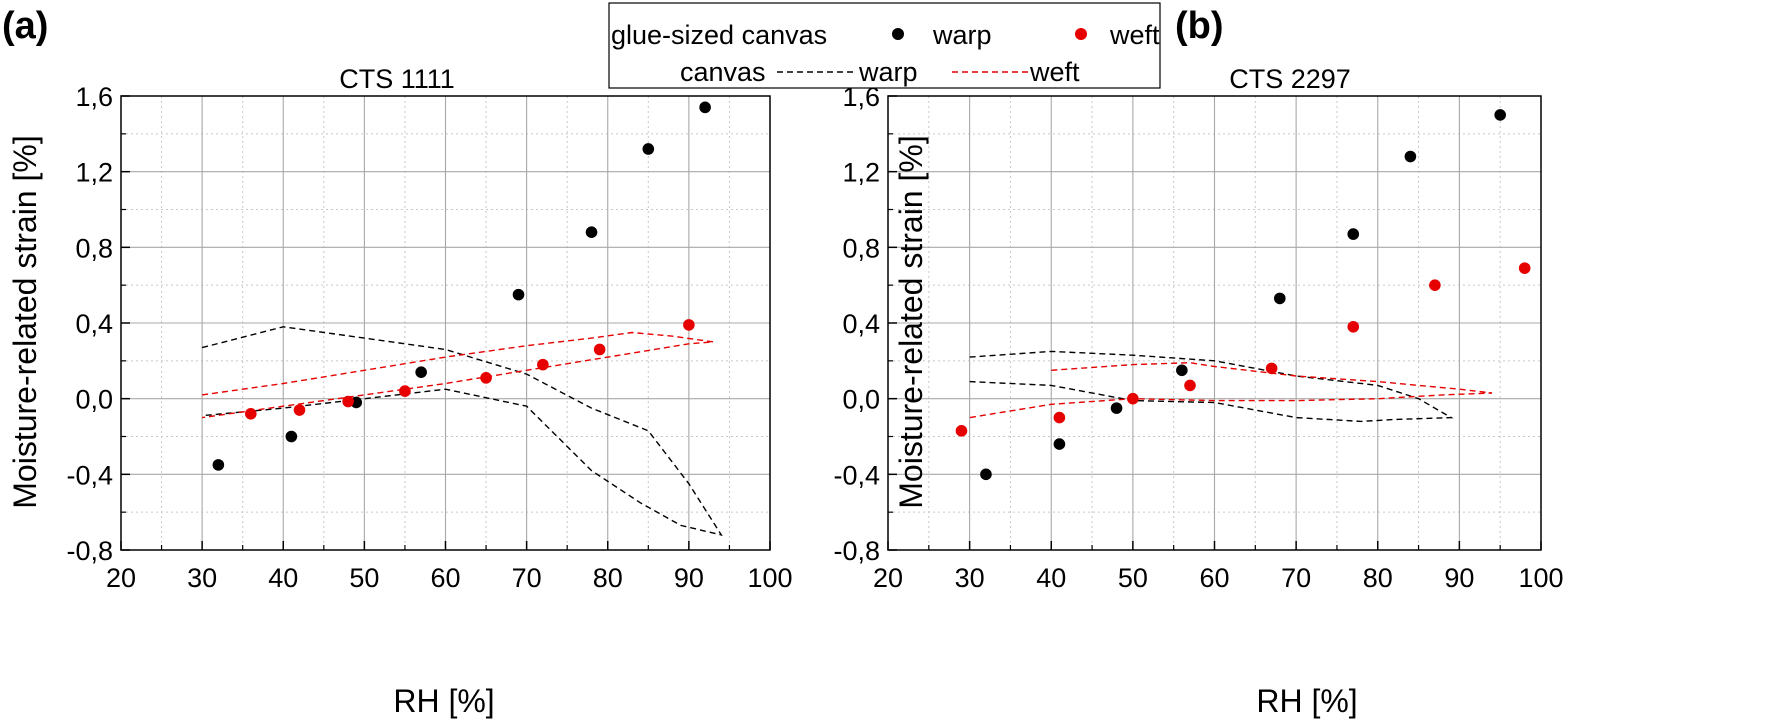 Image resolution: width=1772 pixels, height=728 pixels. I want to click on legend-canvas-label: canvas, so click(723, 72).